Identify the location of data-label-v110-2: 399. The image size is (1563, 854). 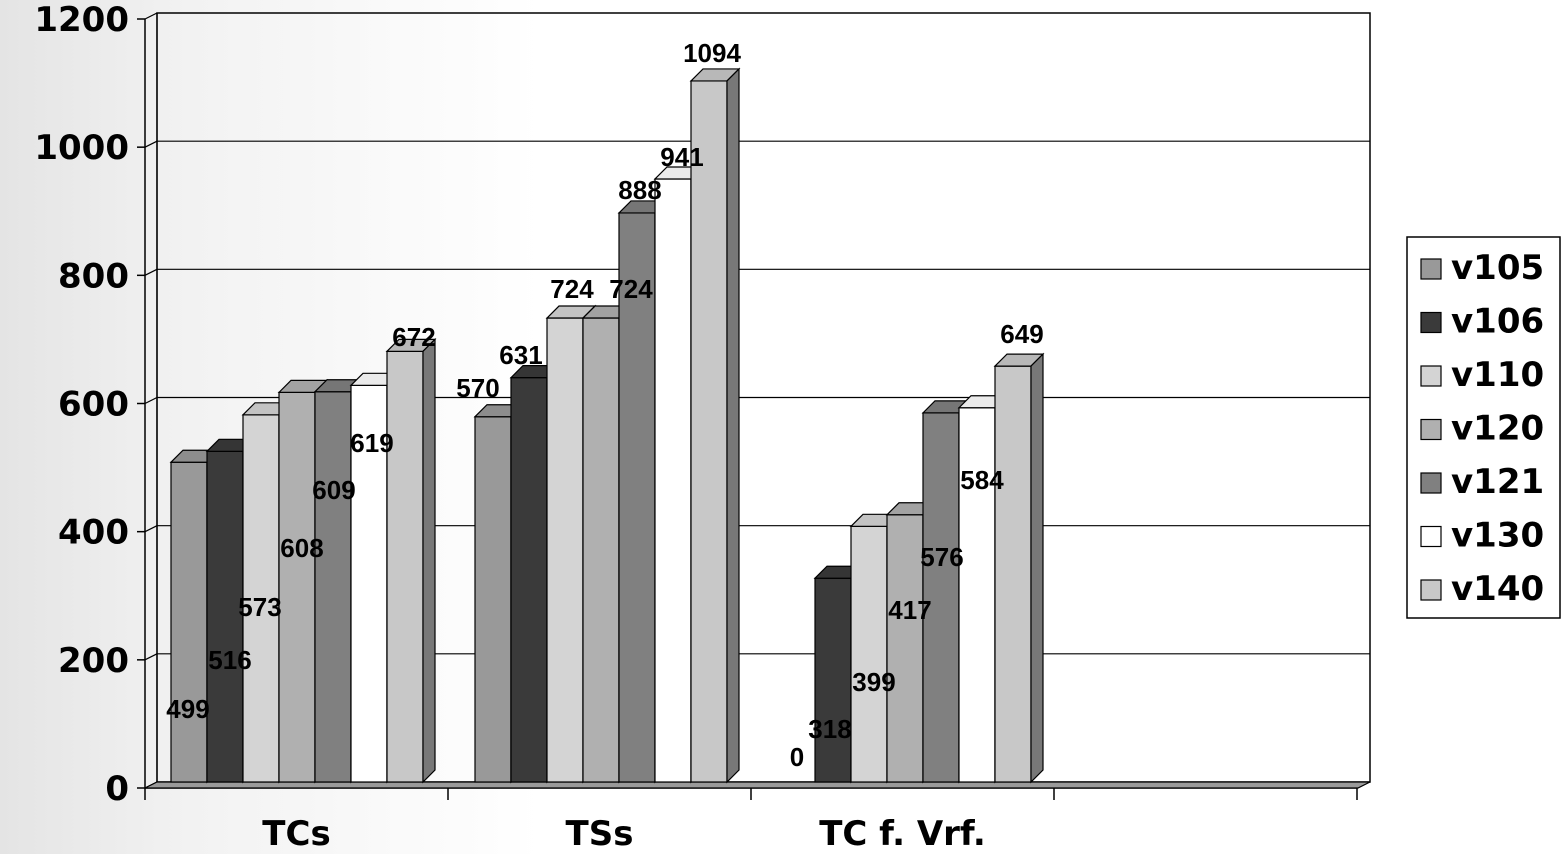
(873, 682).